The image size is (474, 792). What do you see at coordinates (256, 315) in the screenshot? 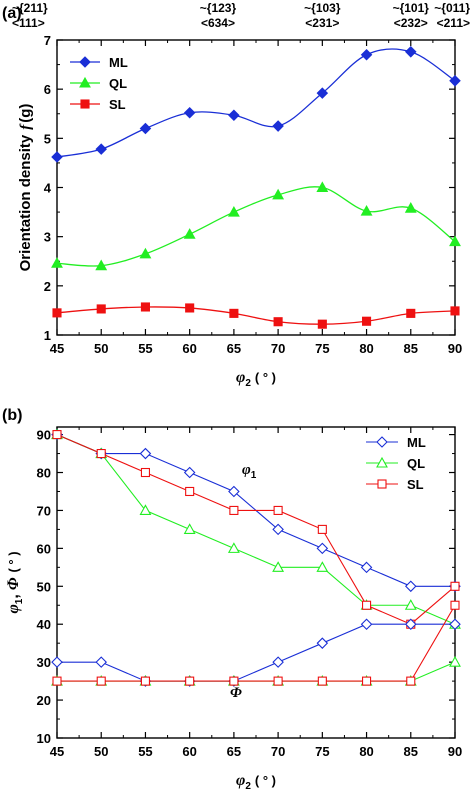
I see `series-line-SL` at bounding box center [256, 315].